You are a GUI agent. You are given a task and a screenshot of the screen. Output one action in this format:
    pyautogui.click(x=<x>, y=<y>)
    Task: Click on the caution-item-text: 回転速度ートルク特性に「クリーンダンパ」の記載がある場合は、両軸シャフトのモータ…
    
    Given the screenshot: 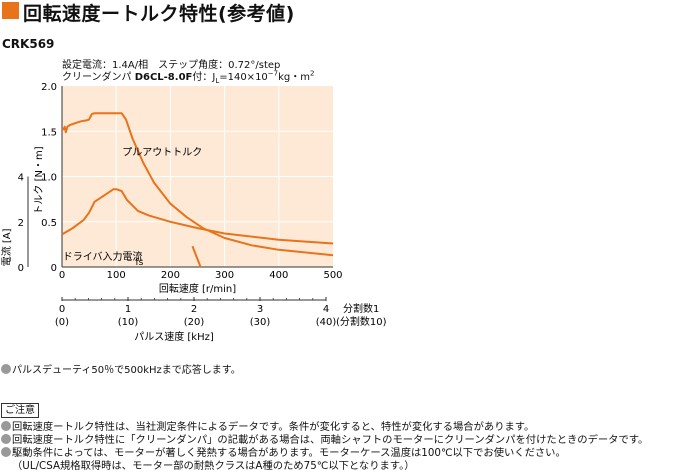 What is the action you would take?
    pyautogui.click(x=330, y=440)
    